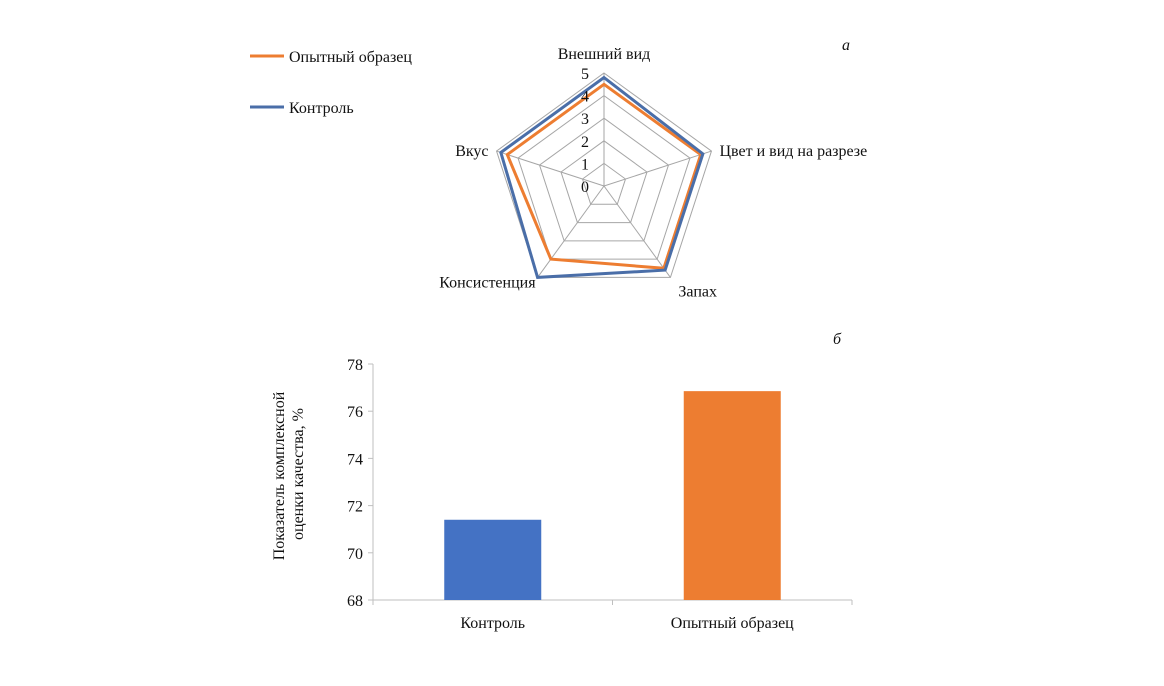 The height and width of the screenshot is (686, 1164). I want to click on radar-category-label: Консистенция, so click(487, 282).